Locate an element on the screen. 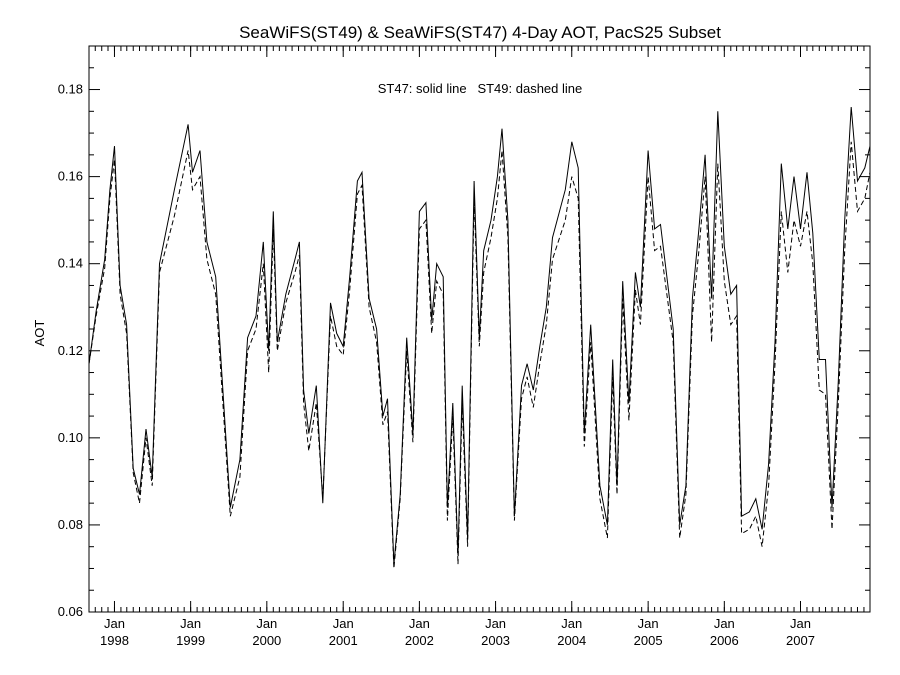 The image size is (900, 675). y-tick-label: 0.10 is located at coordinates (70, 437).